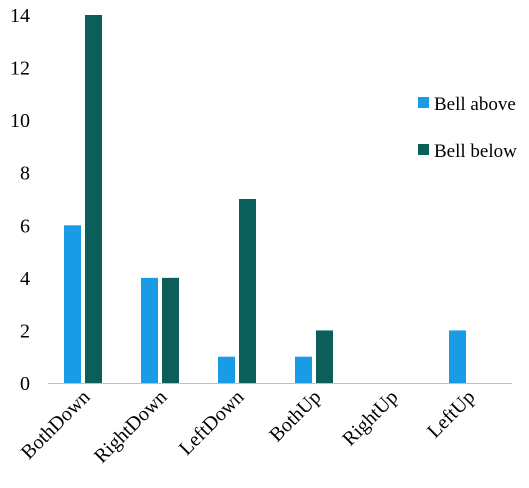  What do you see at coordinates (56, 425) in the screenshot?
I see `x-category-label: BothDown` at bounding box center [56, 425].